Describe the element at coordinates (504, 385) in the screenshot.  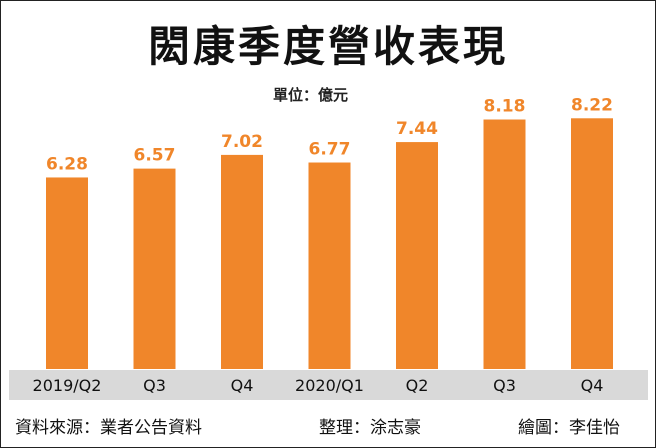
I see `x-tick-label-5: Q3` at that location.